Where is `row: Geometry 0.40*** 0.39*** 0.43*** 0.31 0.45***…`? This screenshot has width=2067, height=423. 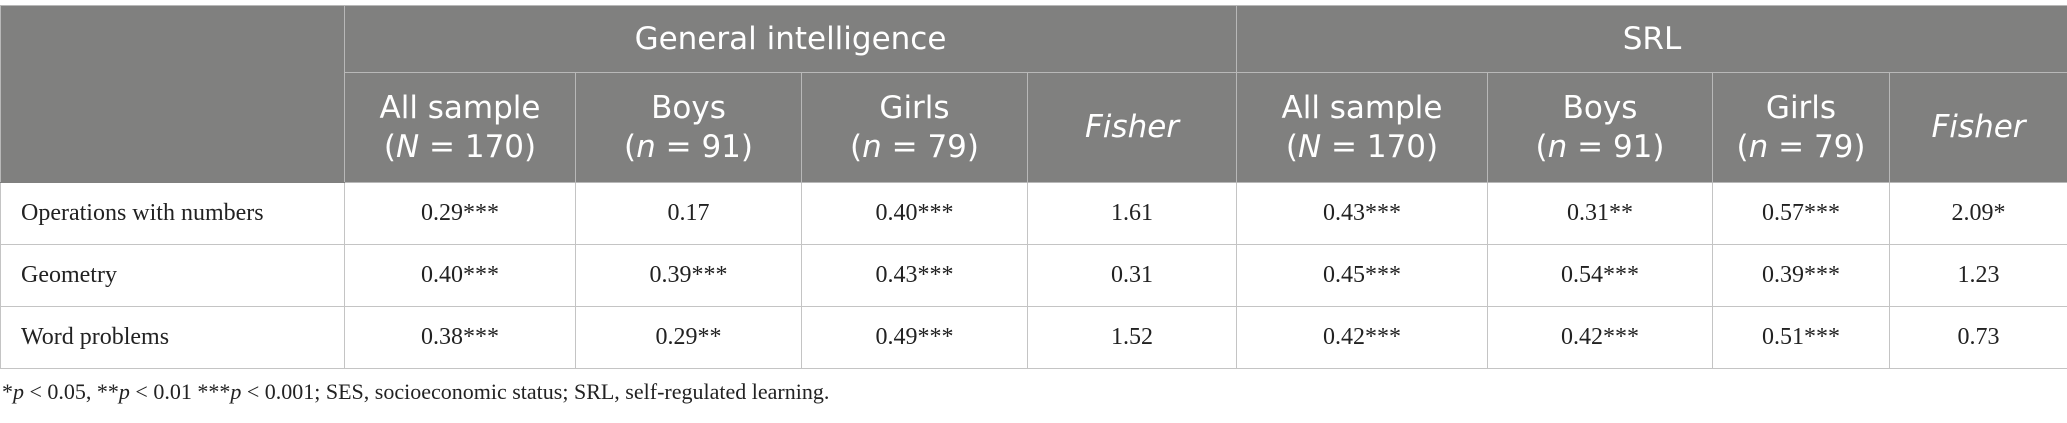
row: Geometry 0.40*** 0.39*** 0.43*** 0.31 0.45***… is located at coordinates (1033, 275).